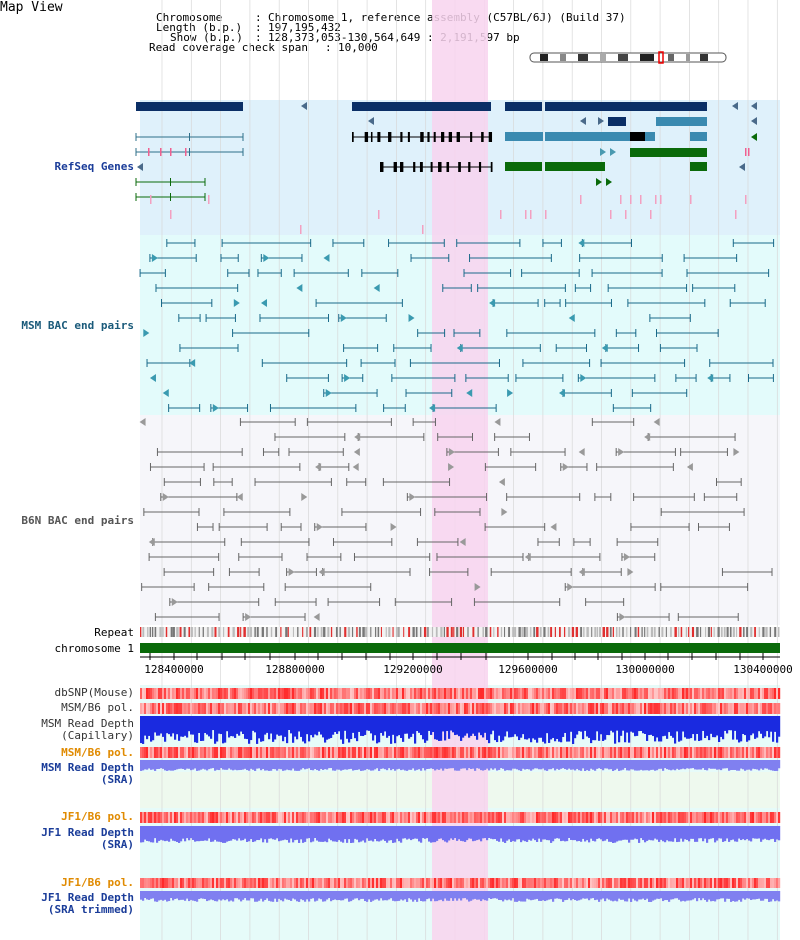 The height and width of the screenshot is (940, 800). Describe the element at coordinates (97, 707) in the screenshot. I see `track-label-msm-pol1: MSM/B6 pol.` at that location.